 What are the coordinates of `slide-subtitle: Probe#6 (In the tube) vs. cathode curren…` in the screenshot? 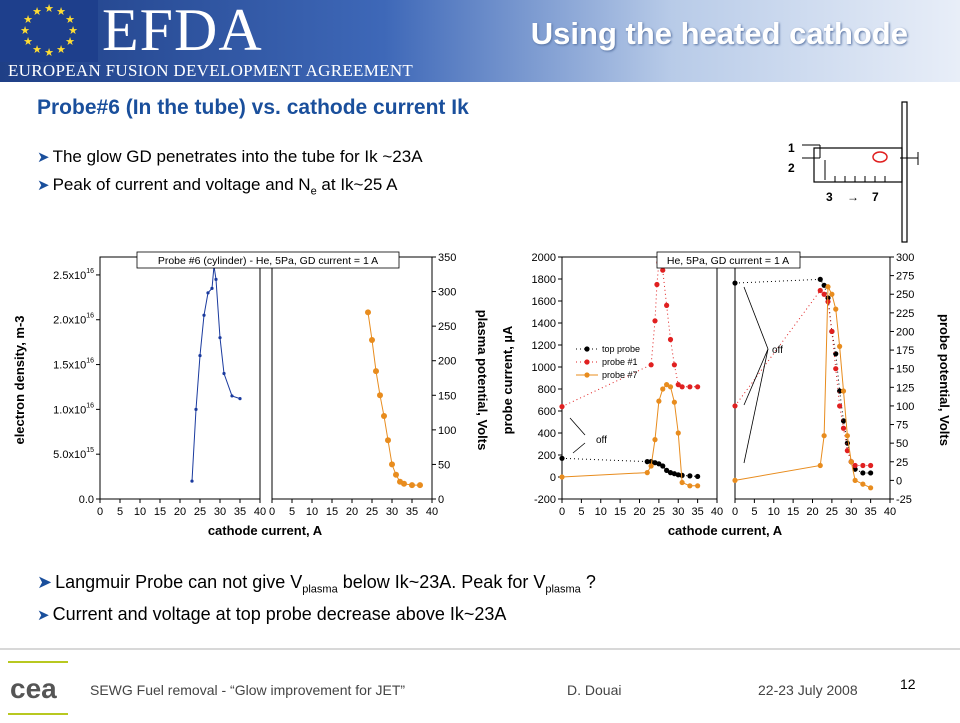 It's located at (253, 107).